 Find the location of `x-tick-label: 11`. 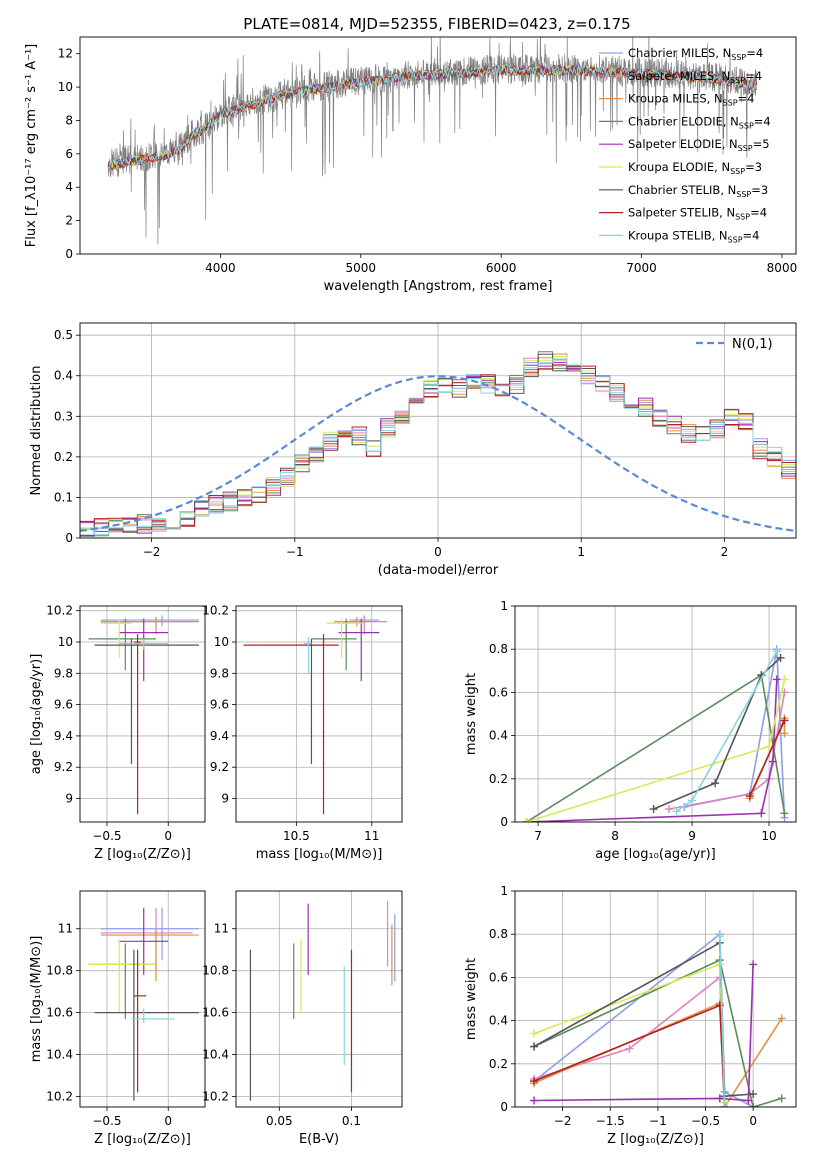

x-tick-label: 11 is located at coordinates (371, 836).